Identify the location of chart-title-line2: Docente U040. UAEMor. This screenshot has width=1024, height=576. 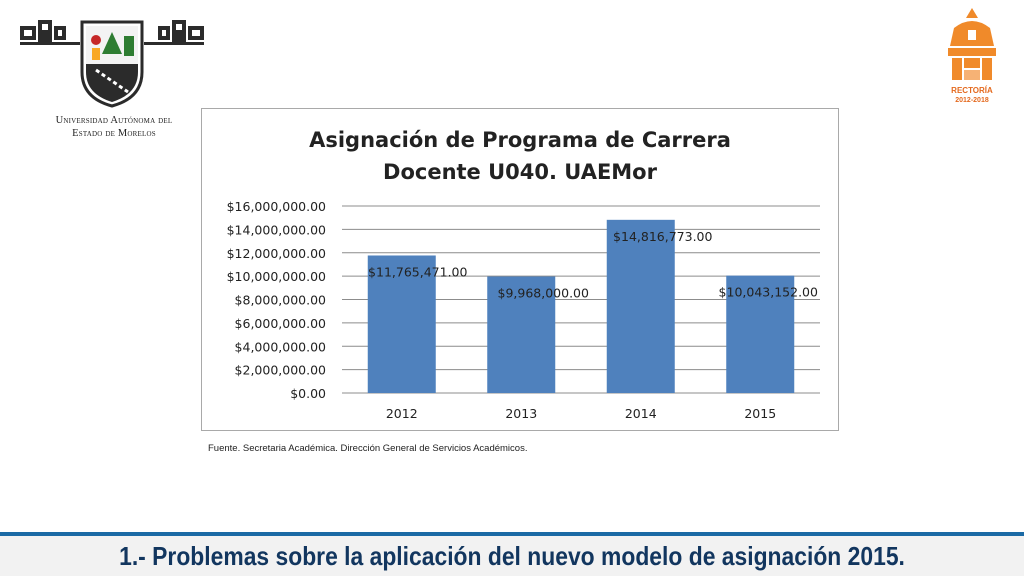
(520, 172).